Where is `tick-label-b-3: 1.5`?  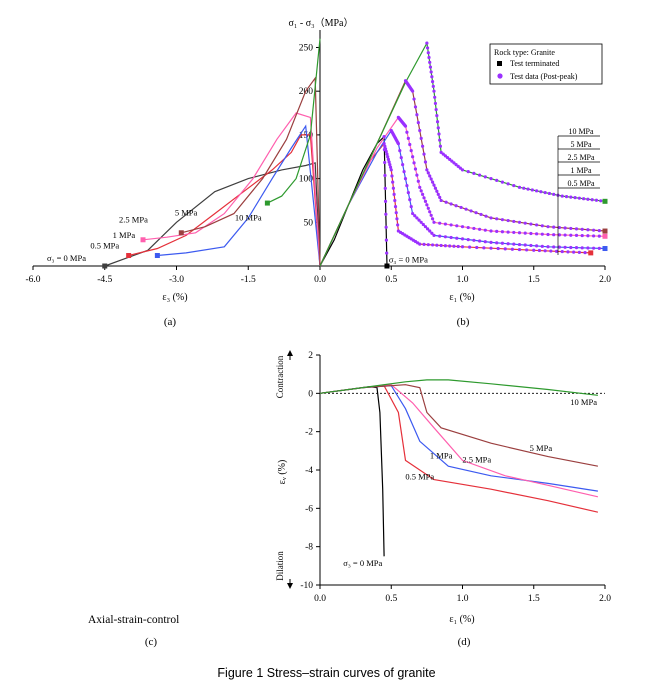 tick-label-b-3: 1.5 is located at coordinates (534, 280).